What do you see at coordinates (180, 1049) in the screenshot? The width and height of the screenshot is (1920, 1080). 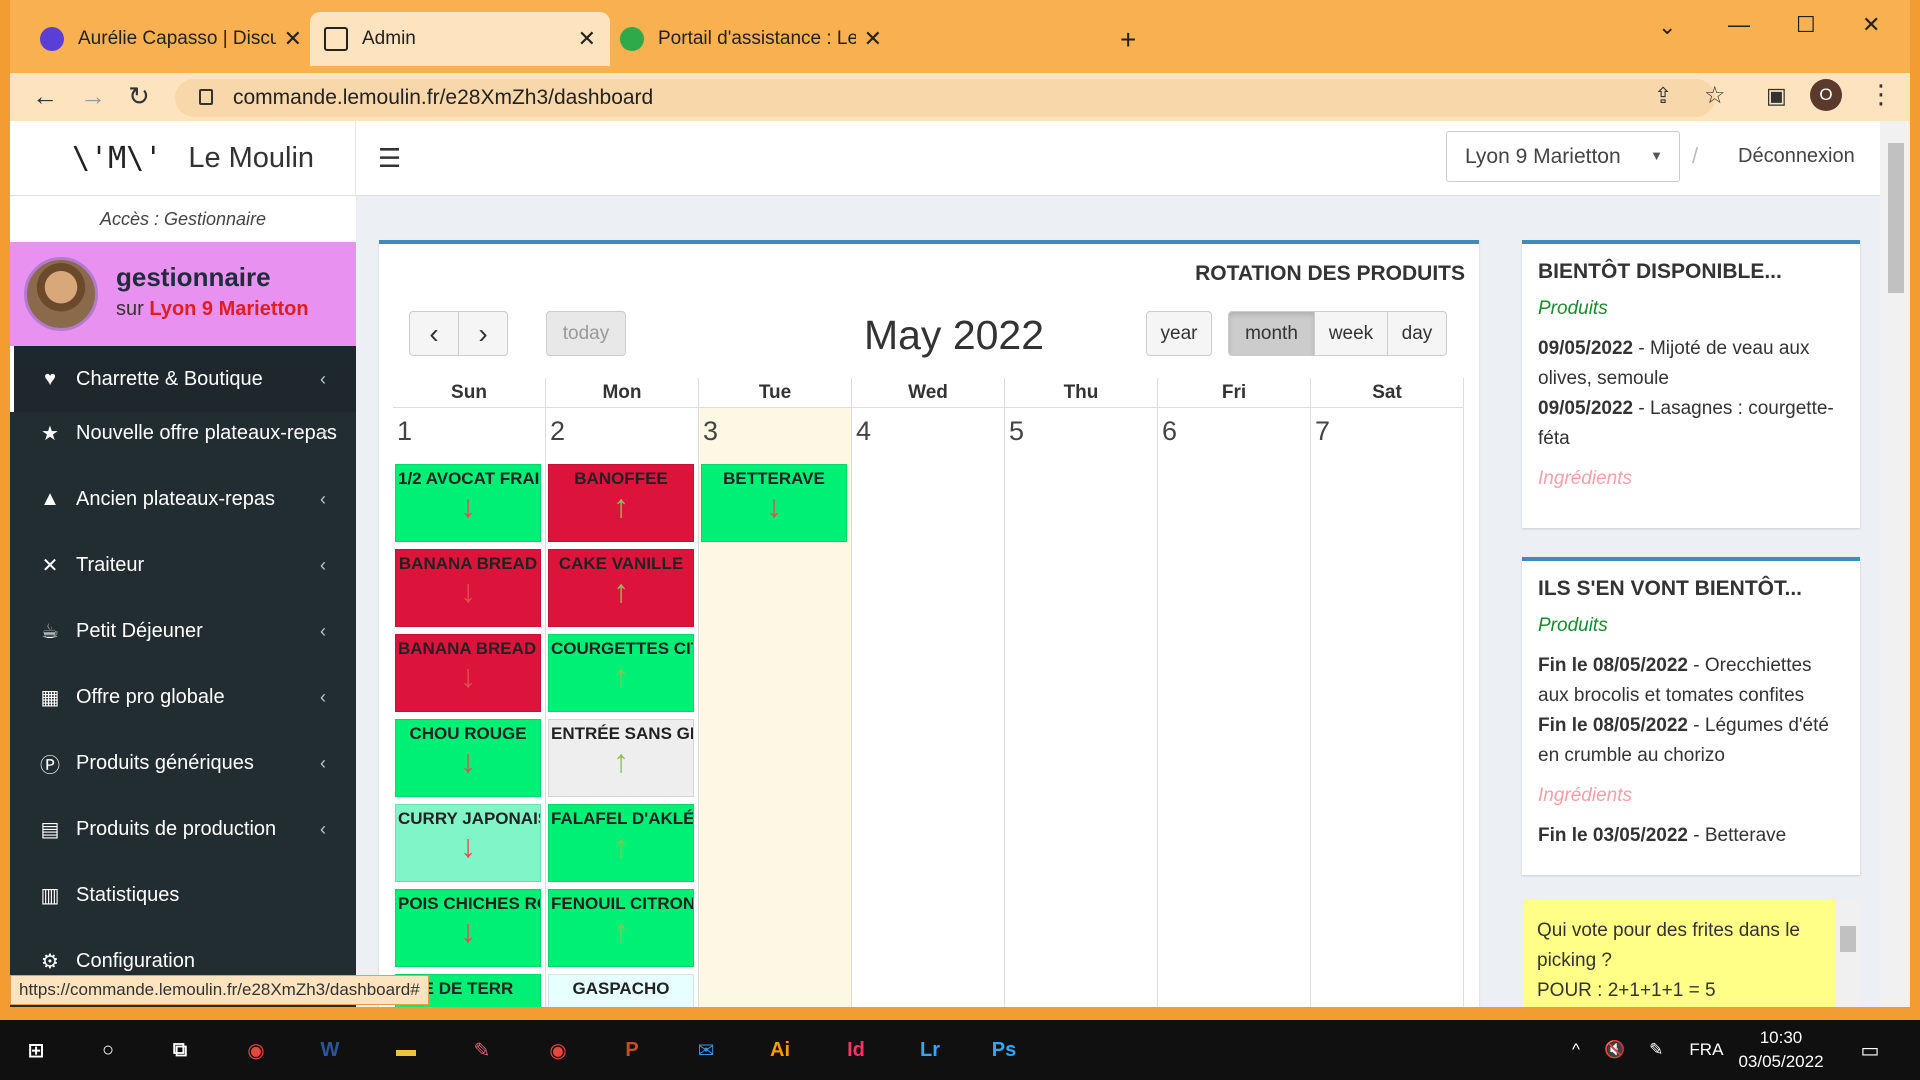 I see `task-view-icon: ⧉` at bounding box center [180, 1049].